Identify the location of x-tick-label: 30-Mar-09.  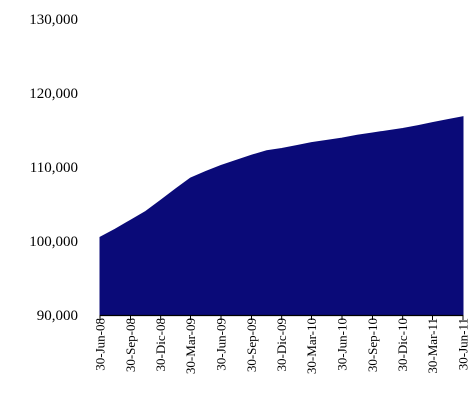
(190, 346).